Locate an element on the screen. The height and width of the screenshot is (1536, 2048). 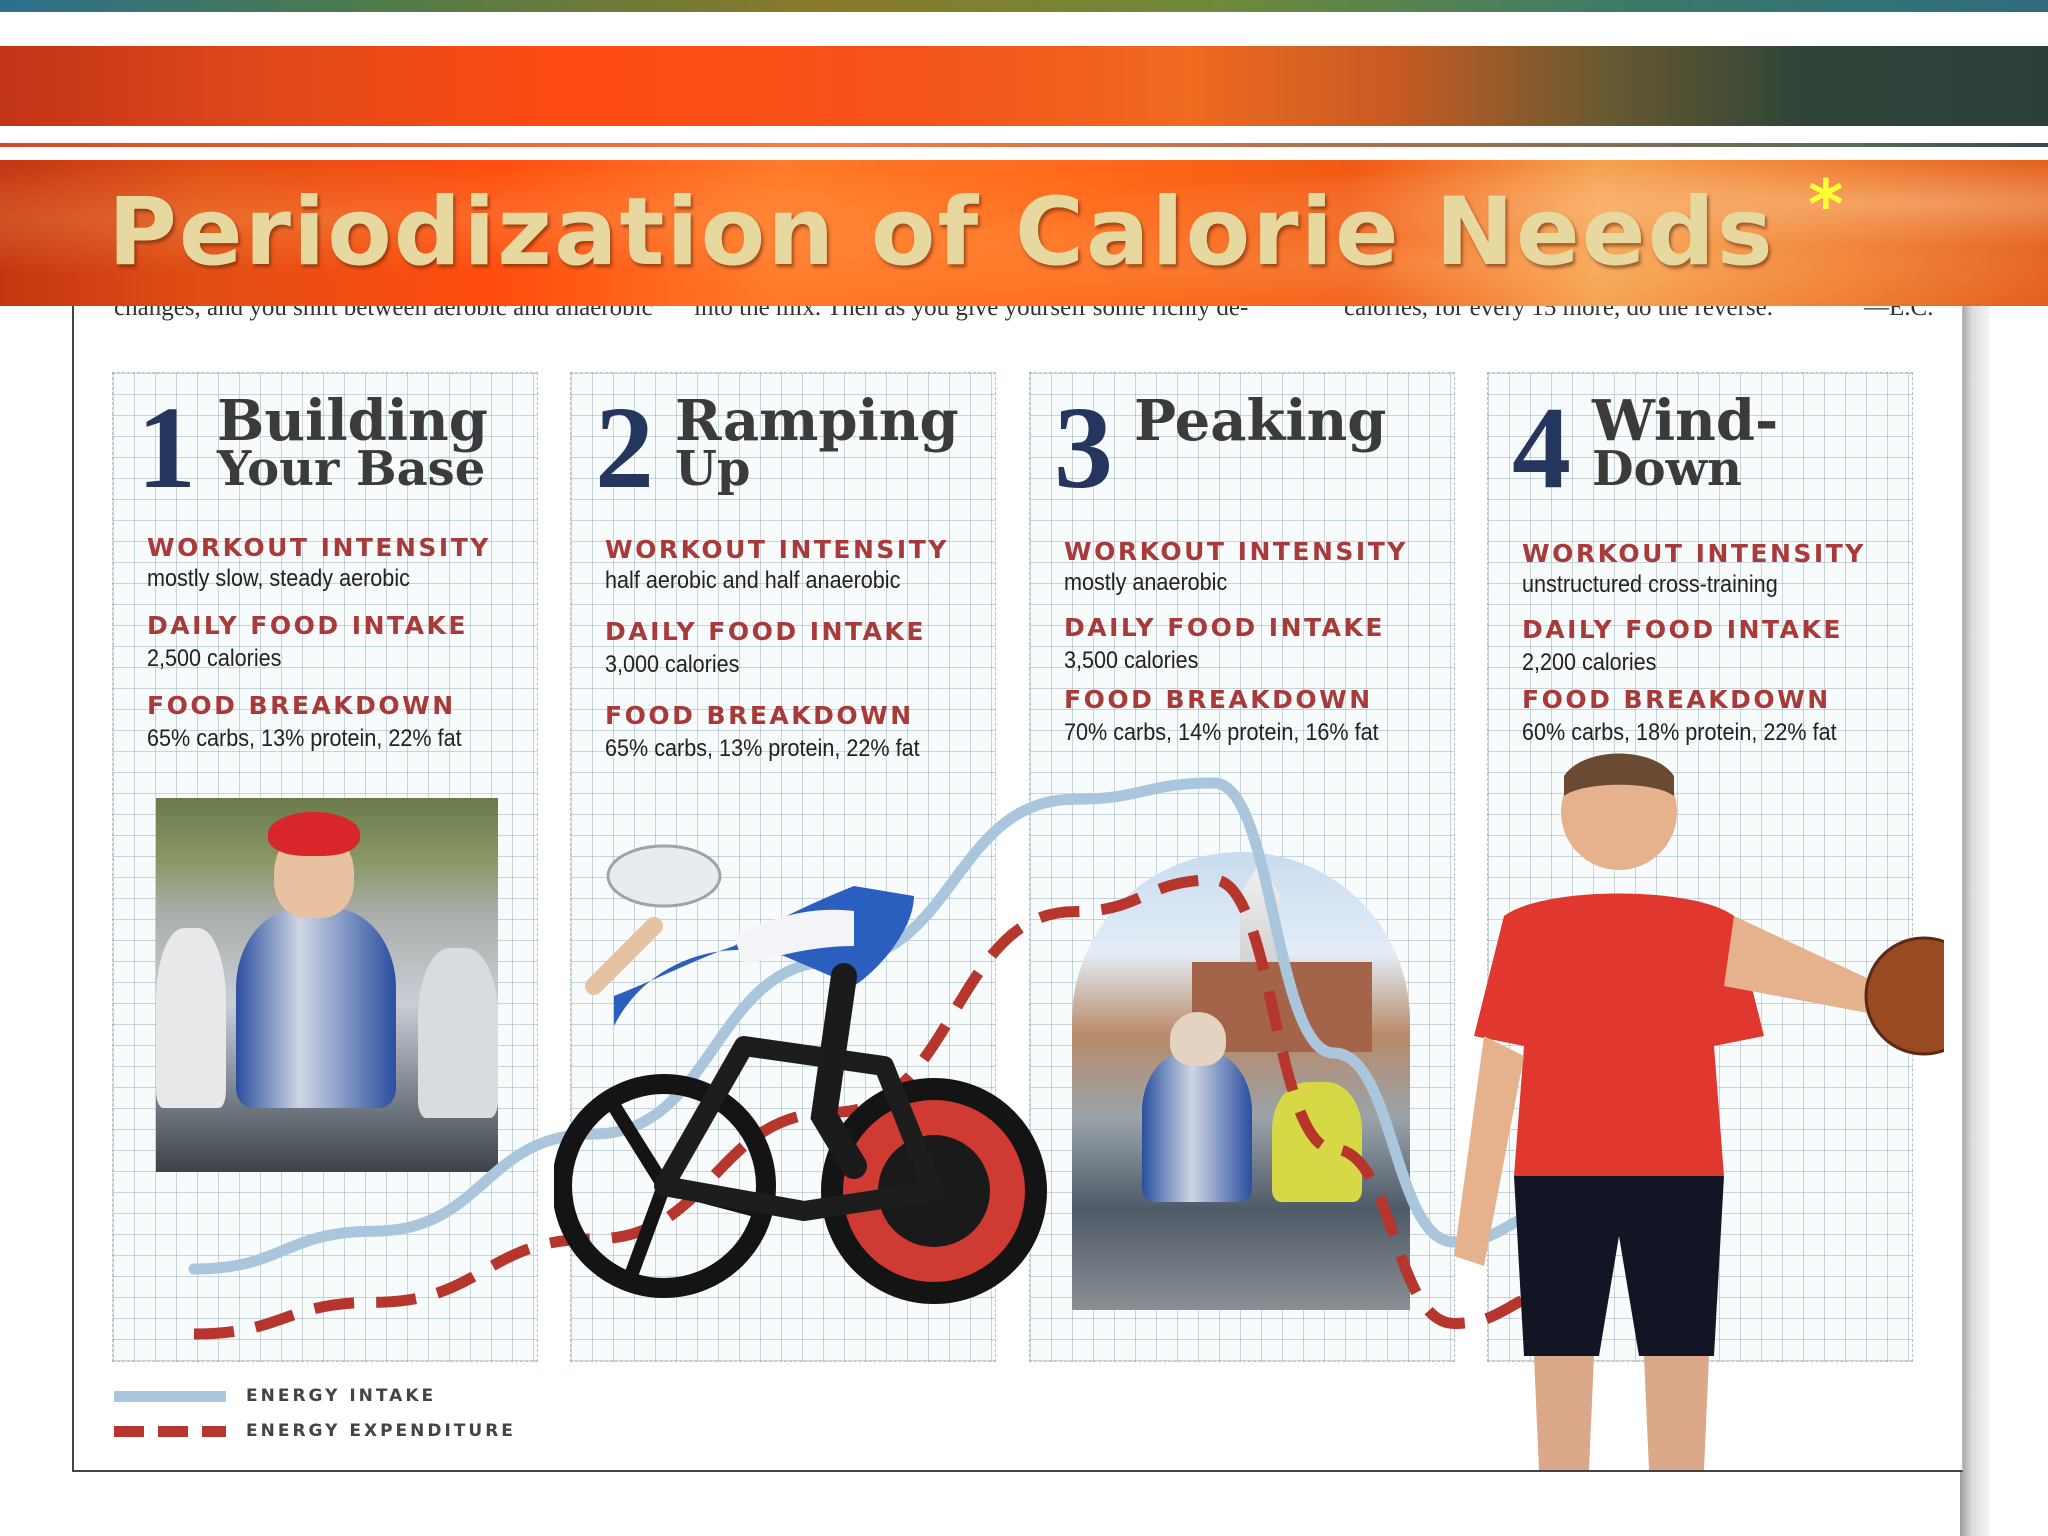
workout-intensity-value: mostly slow, steady aerobic is located at coordinates (278, 578).